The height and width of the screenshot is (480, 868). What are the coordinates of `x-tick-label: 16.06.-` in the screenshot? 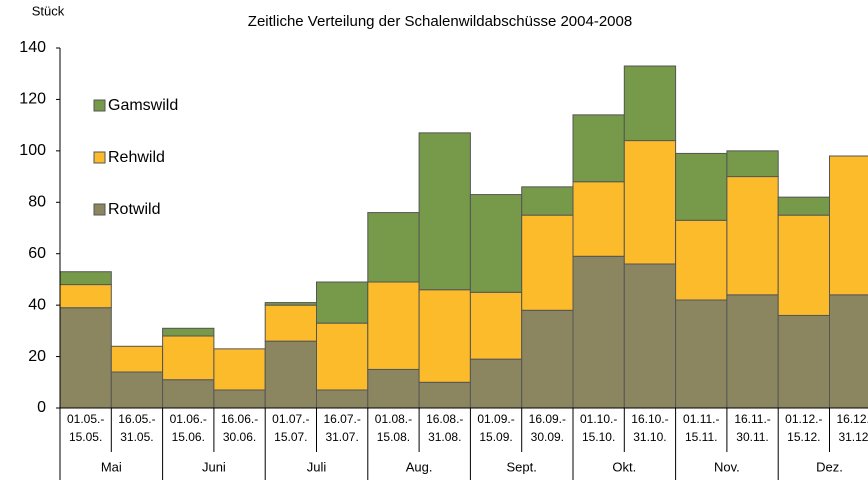 It's located at (239, 419).